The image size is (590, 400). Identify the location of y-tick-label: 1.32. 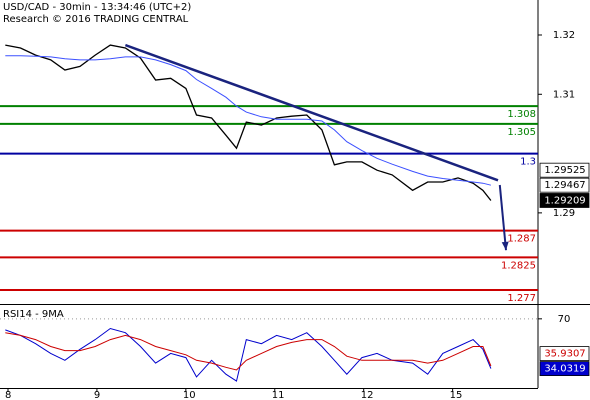
(564, 35).